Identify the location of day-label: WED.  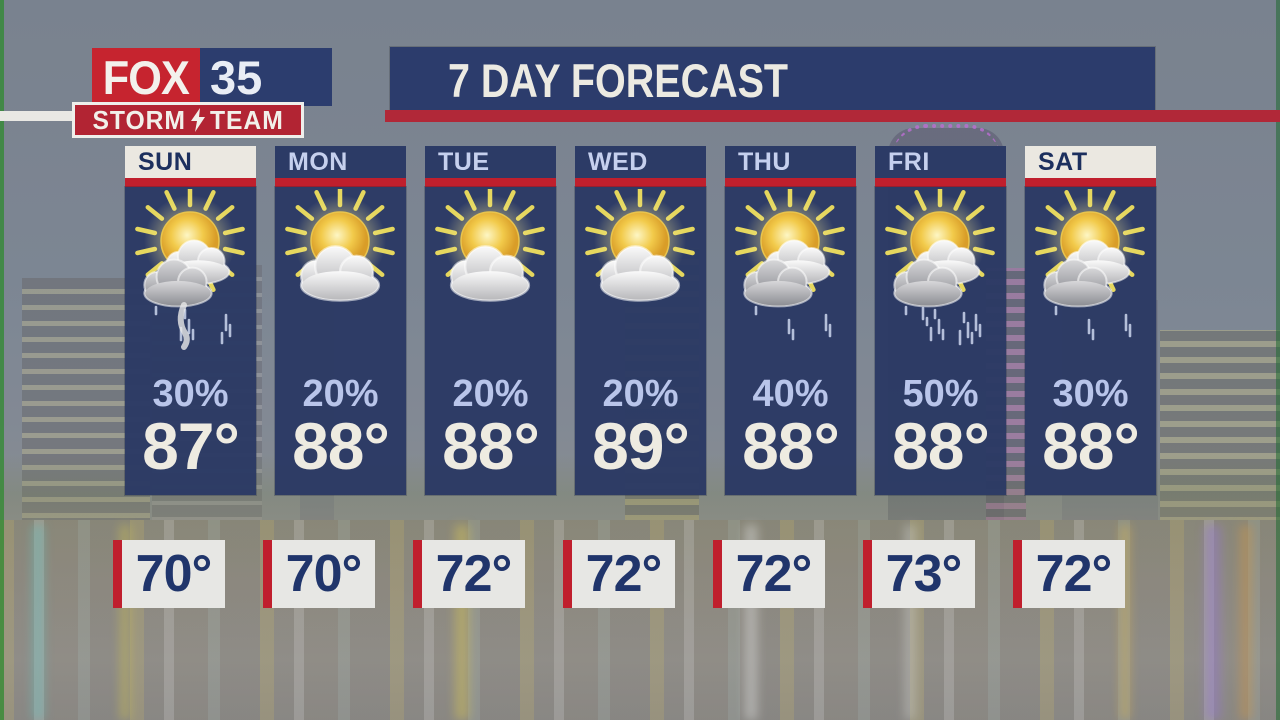
(618, 161).